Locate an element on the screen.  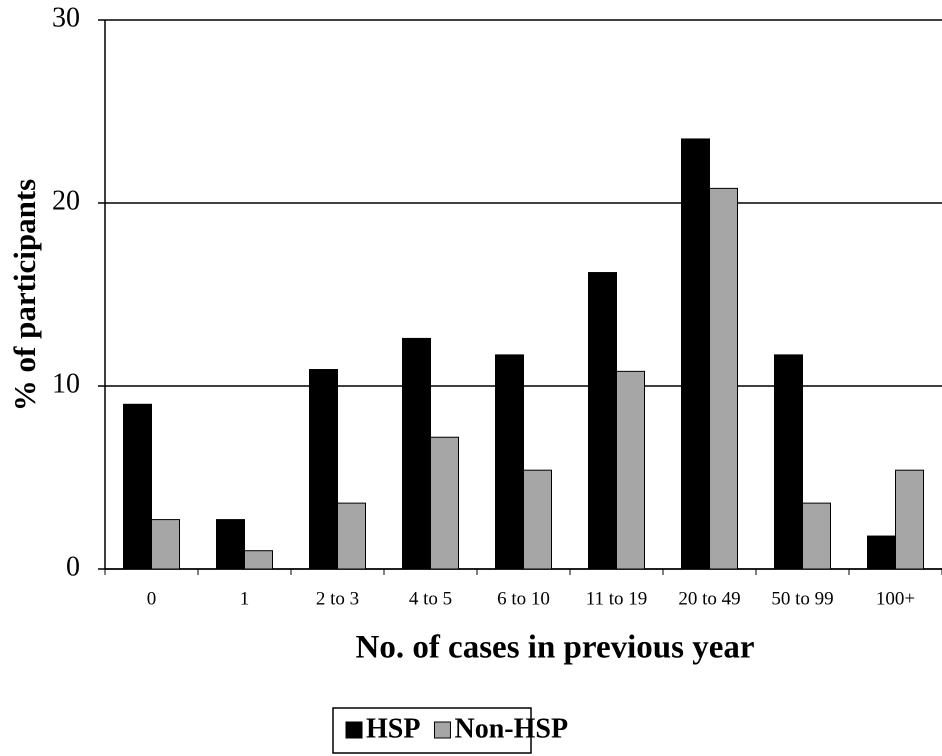
x-axis-label: No. of cases in previous year is located at coordinates (554, 648).